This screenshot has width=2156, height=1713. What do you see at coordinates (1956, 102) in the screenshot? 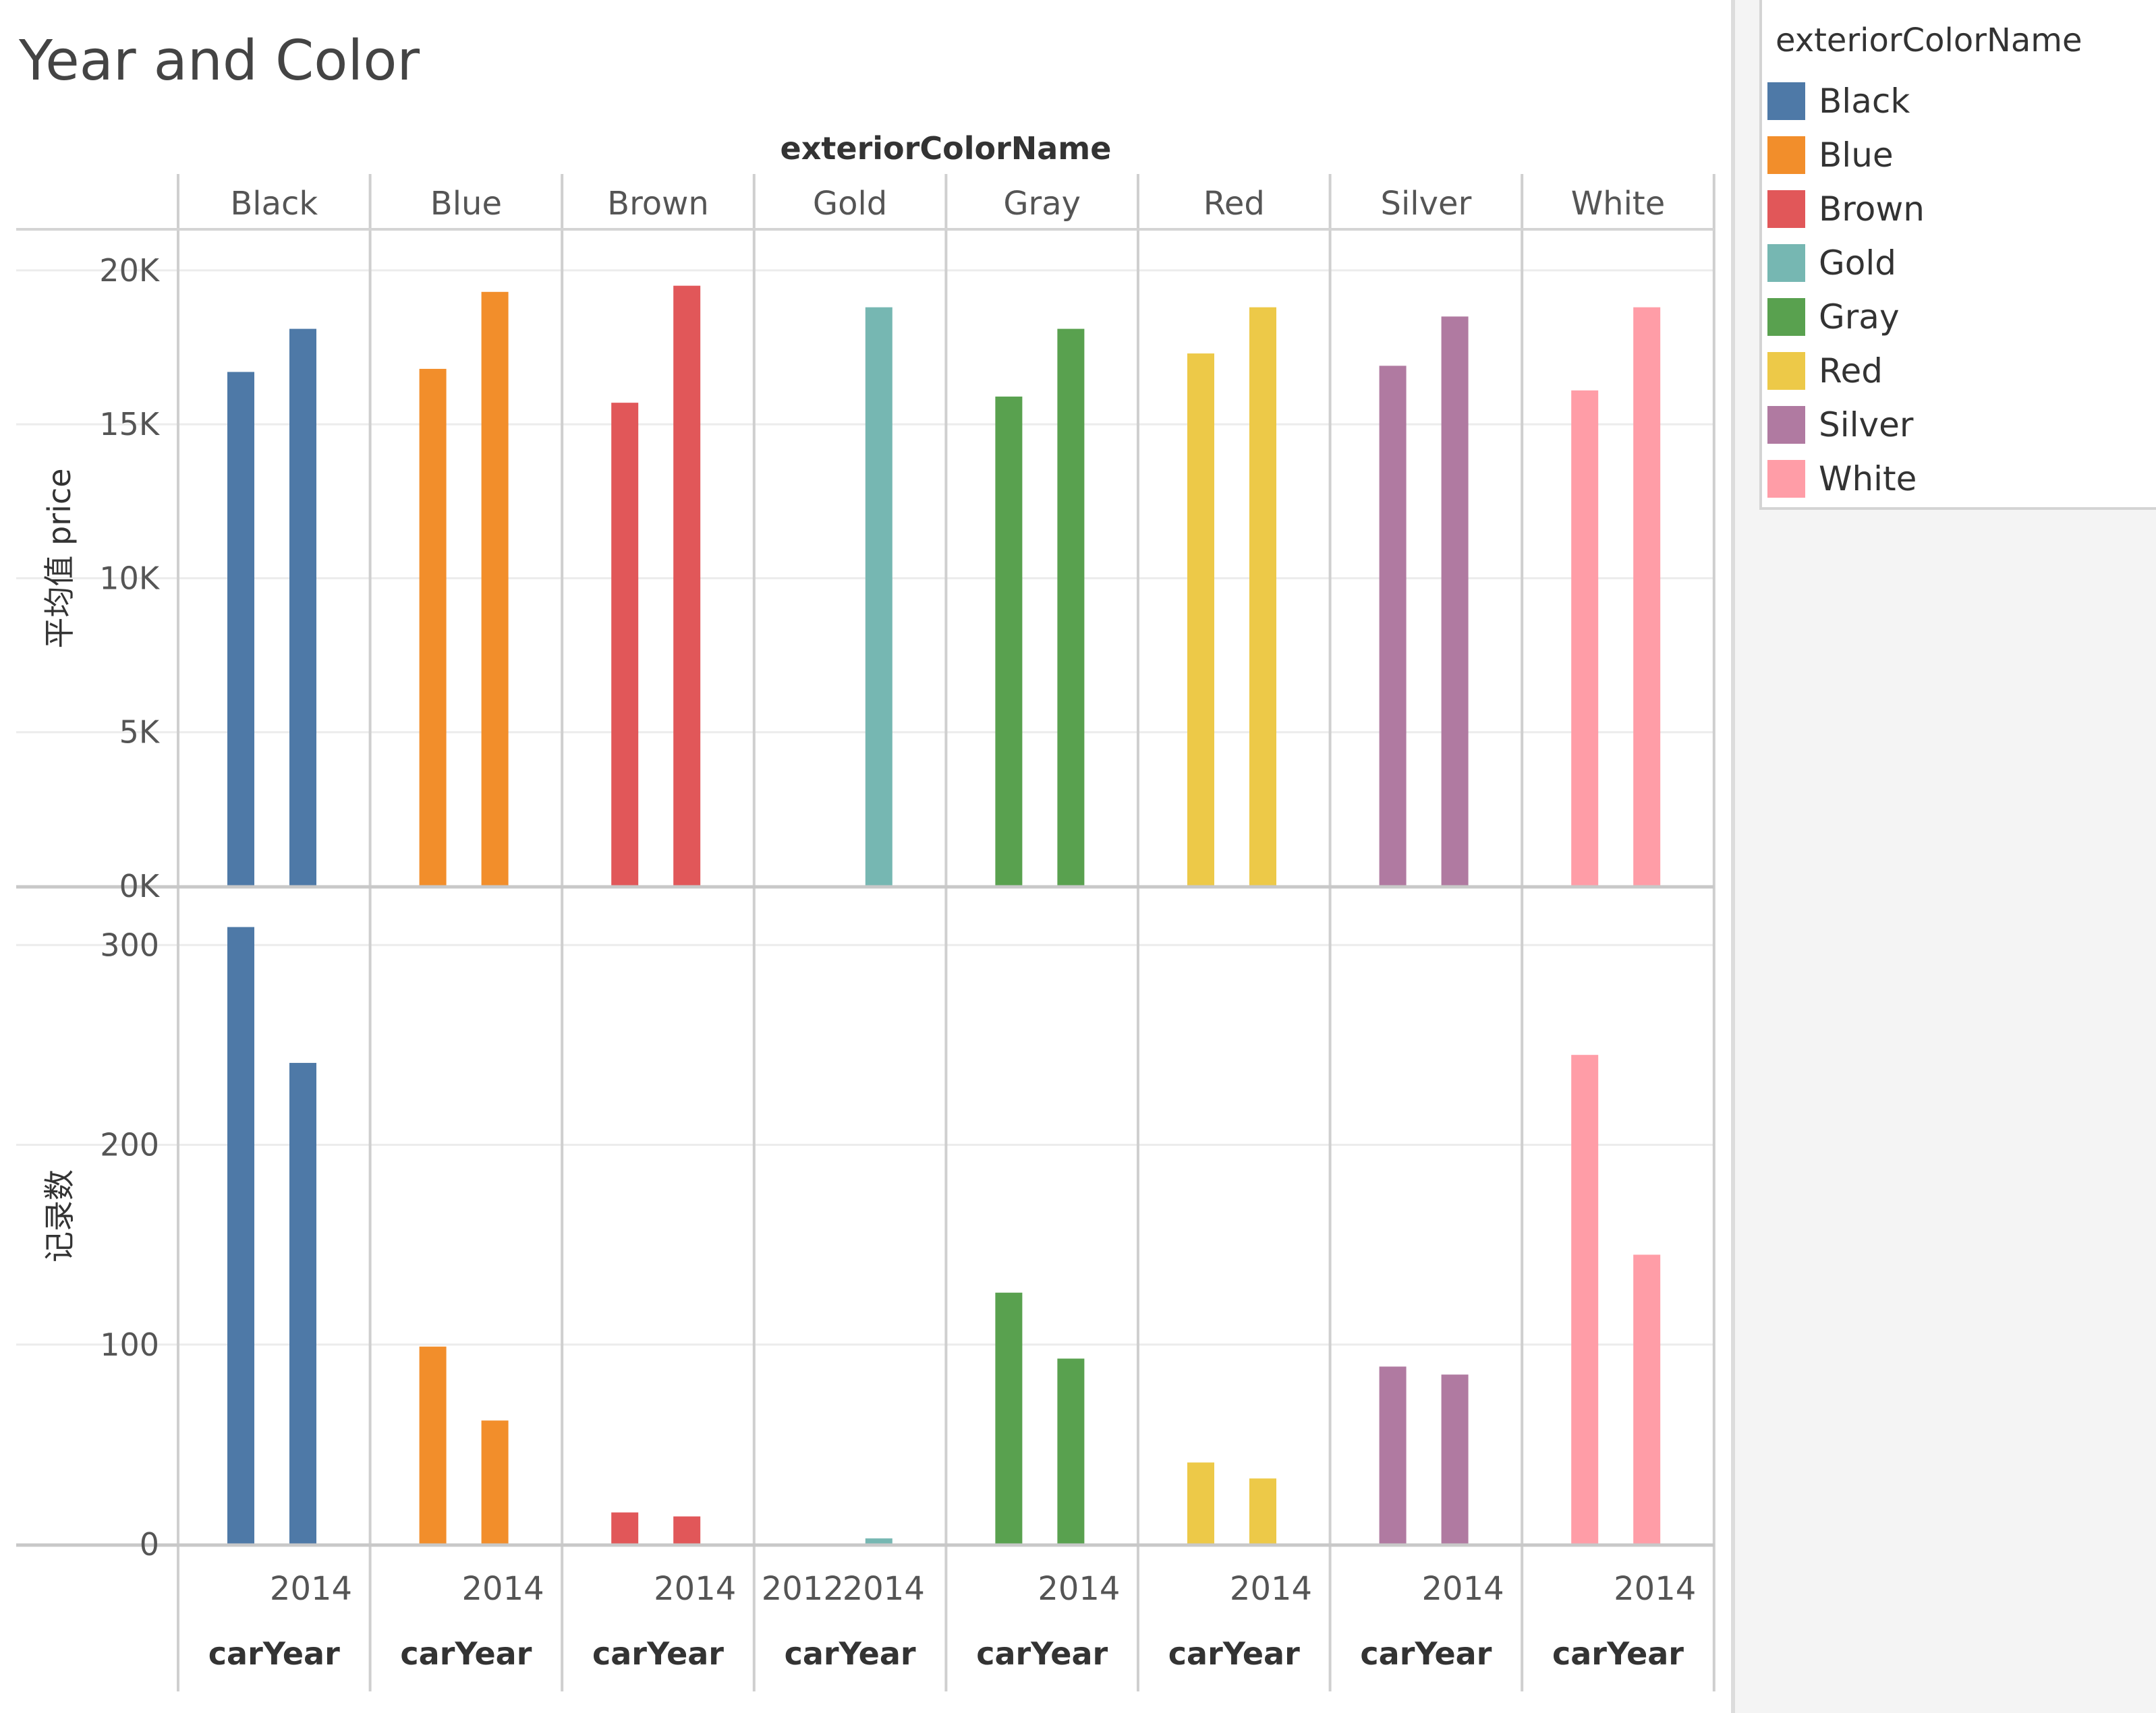
I see `legend-item-black: Black` at bounding box center [1956, 102].